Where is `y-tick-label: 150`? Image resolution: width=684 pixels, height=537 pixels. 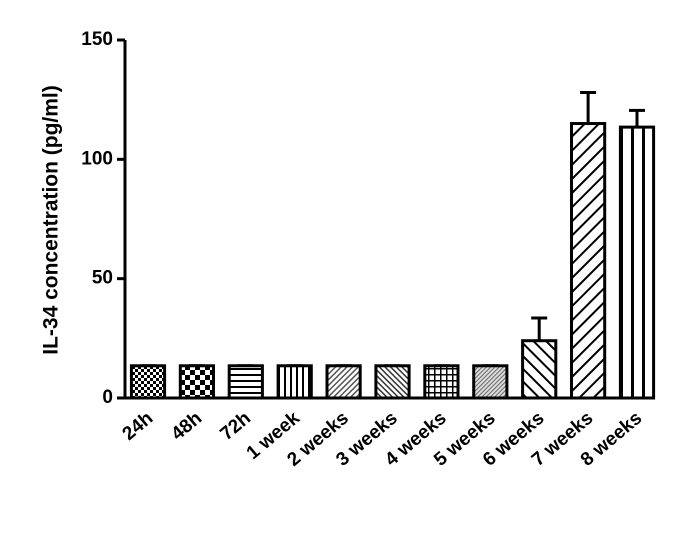
y-tick-label: 150 is located at coordinates (97, 39).